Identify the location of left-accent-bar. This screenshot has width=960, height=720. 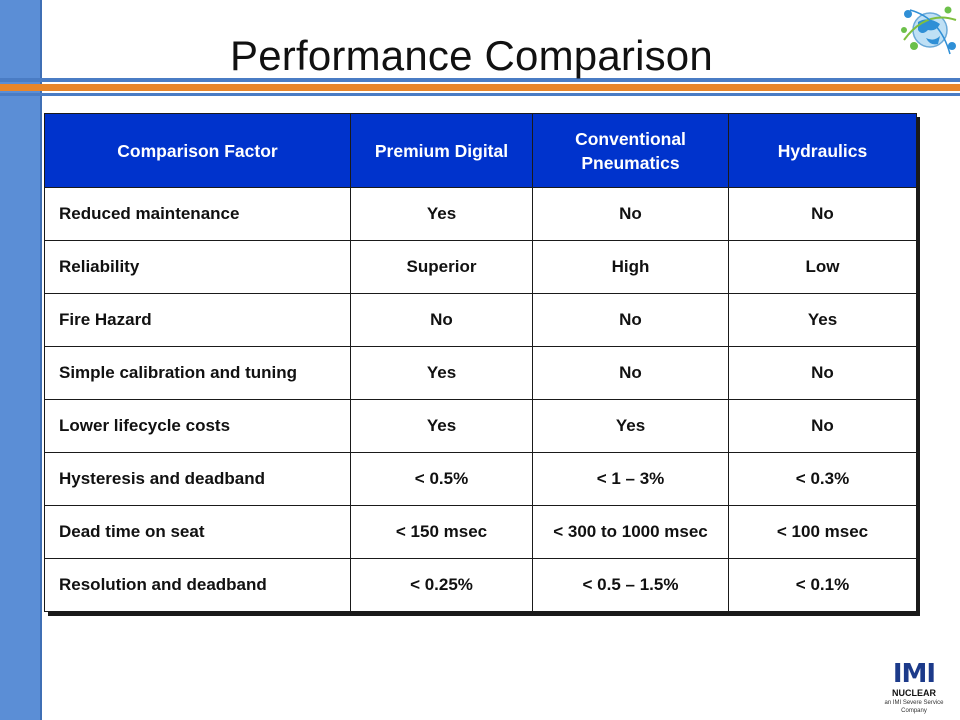
(21, 360).